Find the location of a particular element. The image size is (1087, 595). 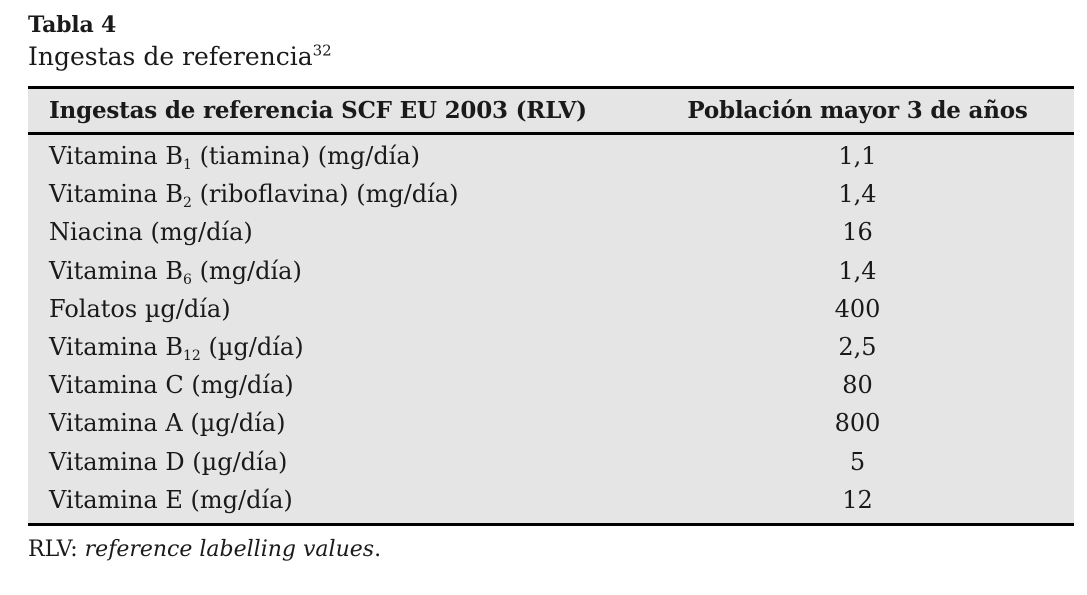

table-row: Niacina (mg/día) 16 is located at coordinates (551, 232).